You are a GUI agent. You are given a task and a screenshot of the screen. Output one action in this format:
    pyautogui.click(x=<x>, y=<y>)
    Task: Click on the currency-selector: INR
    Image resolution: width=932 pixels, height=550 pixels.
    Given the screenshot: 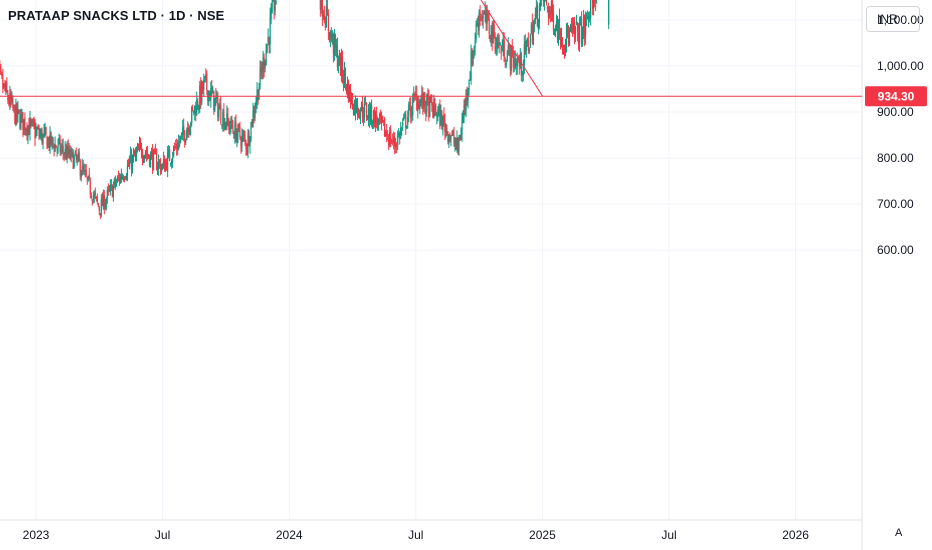 What is the action you would take?
    pyautogui.click(x=893, y=19)
    